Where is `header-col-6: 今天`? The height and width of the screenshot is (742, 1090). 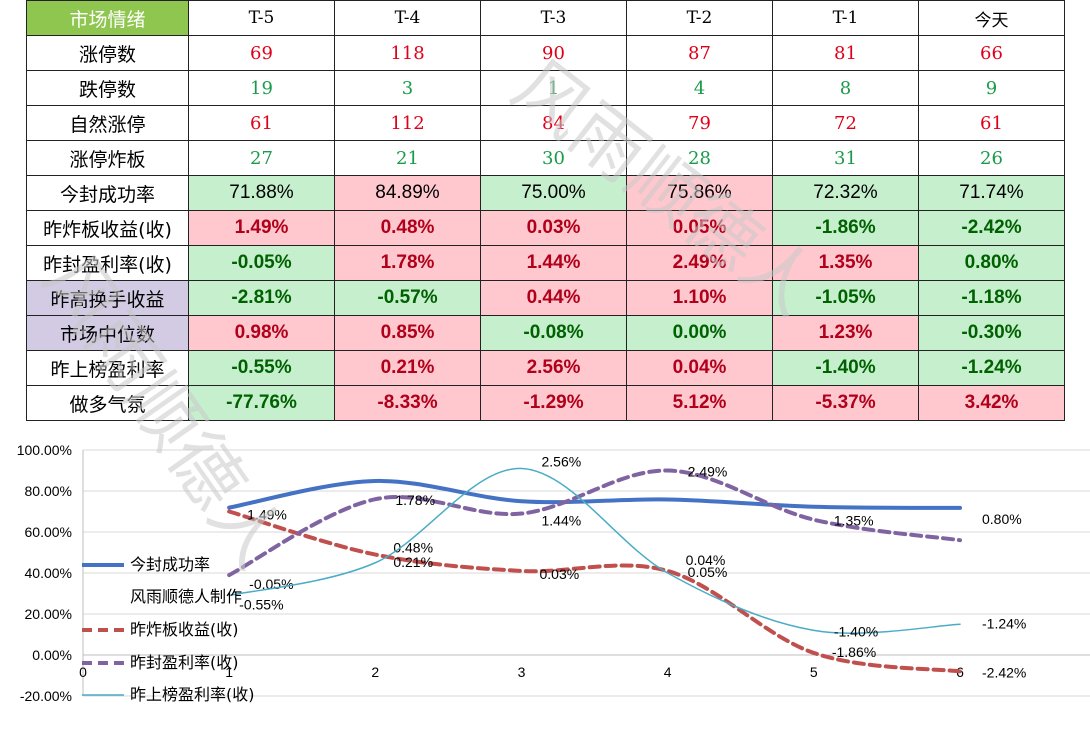 header-col-6: 今天 is located at coordinates (991, 18).